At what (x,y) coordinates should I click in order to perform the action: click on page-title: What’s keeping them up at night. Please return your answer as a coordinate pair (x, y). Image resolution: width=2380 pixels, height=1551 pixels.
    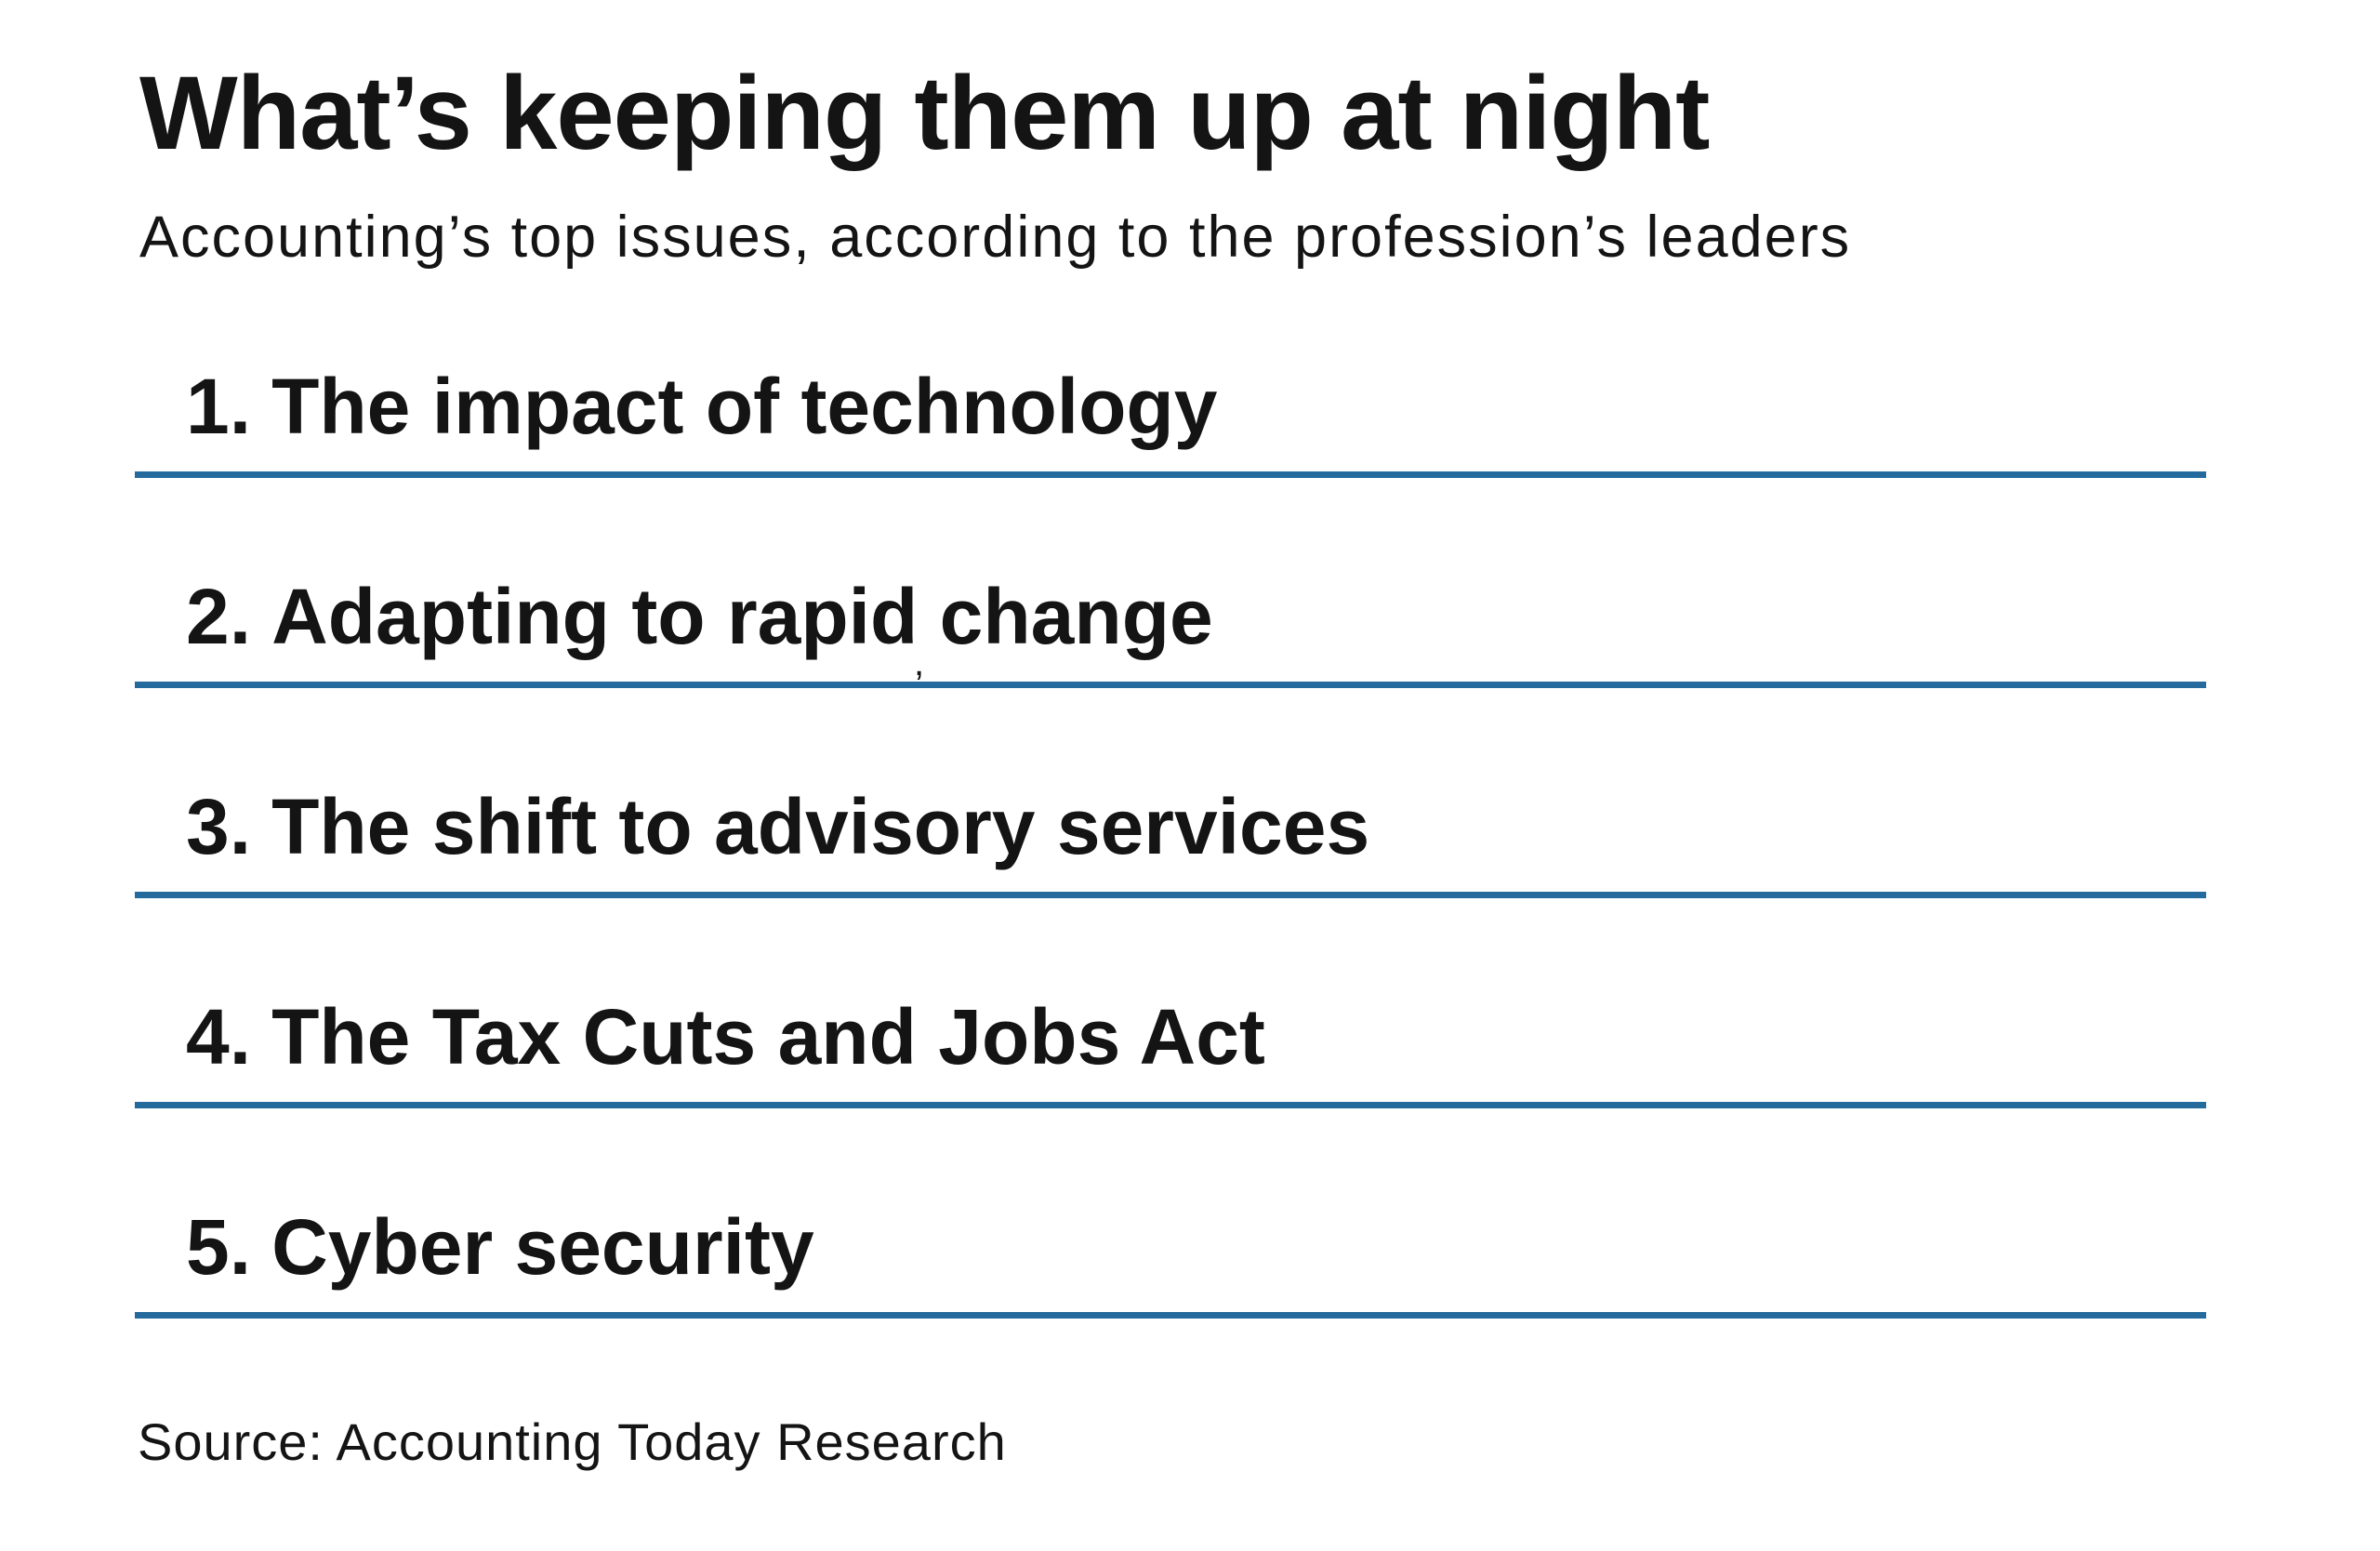
    Looking at the image, I should click on (924, 113).